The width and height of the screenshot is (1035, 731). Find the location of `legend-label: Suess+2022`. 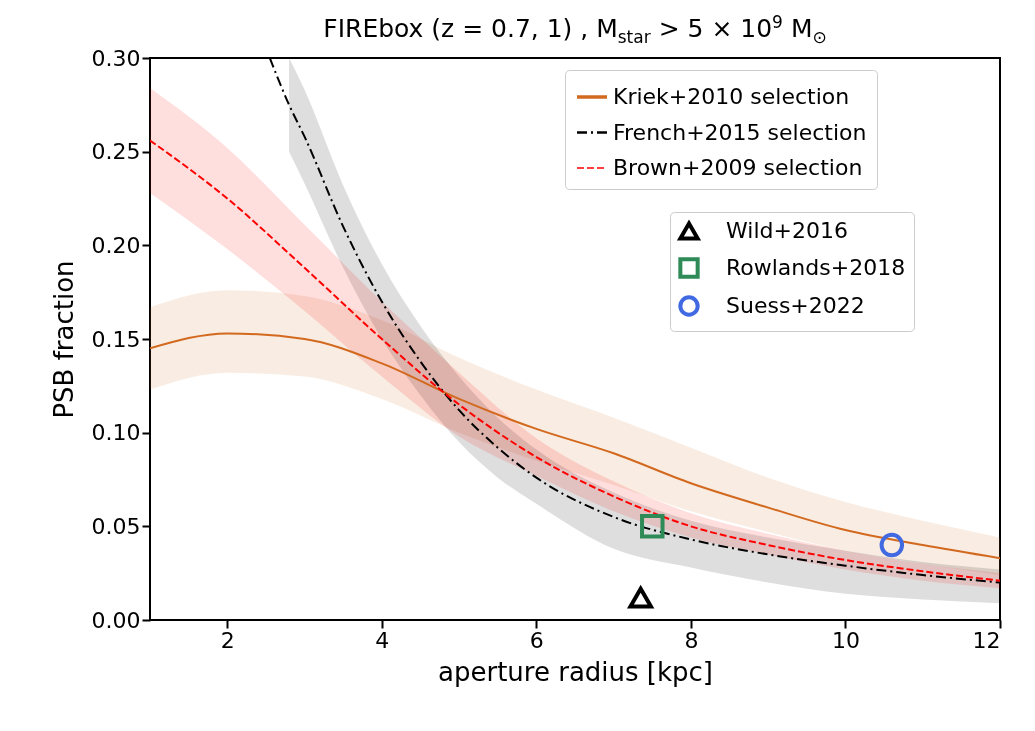

legend-label: Suess+2022 is located at coordinates (795, 305).